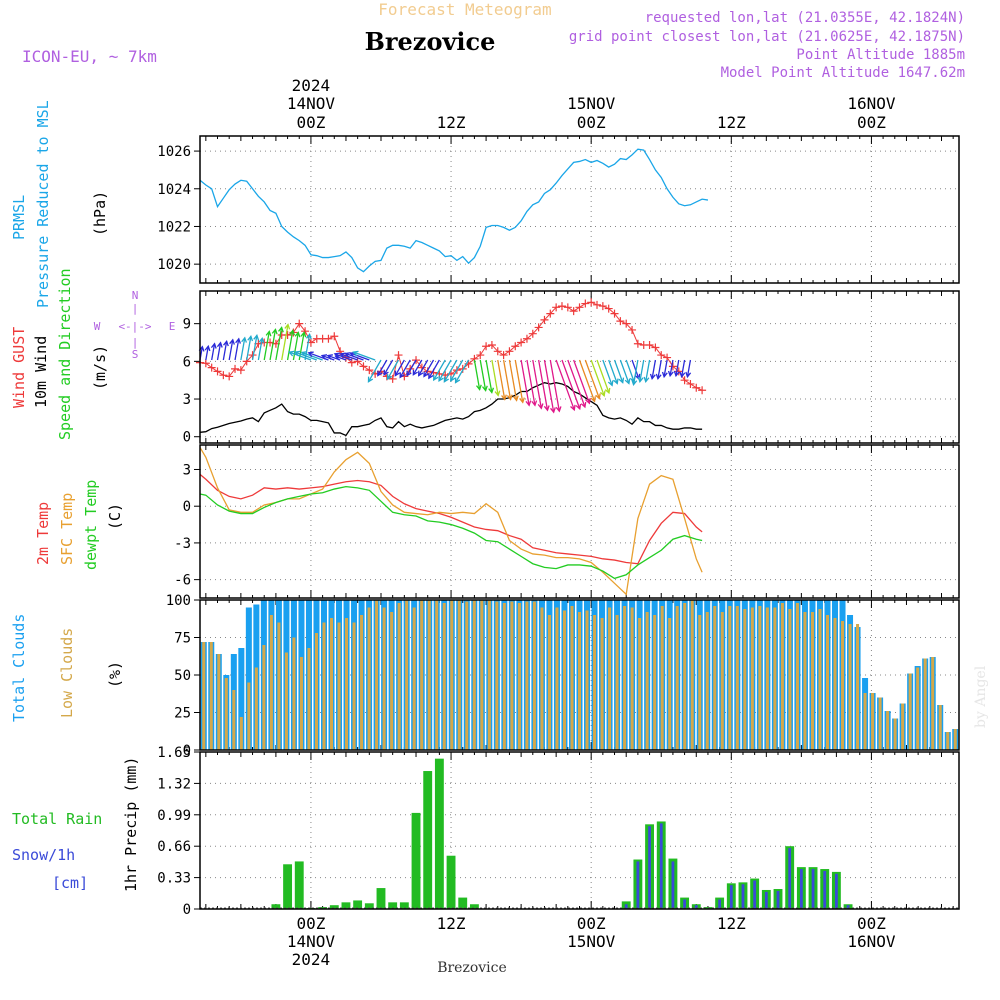 The width and height of the screenshot is (1000, 1000). Describe the element at coordinates (871, 122) in the screenshot. I see `top-time-label: 00Z` at that location.